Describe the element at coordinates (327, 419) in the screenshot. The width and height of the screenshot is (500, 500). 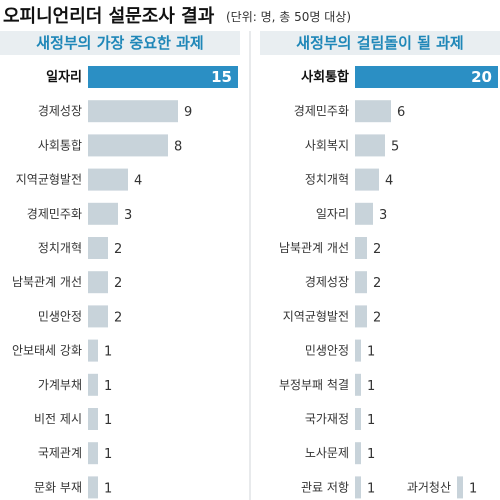
I see `category-label-1-10: 국가재정` at that location.